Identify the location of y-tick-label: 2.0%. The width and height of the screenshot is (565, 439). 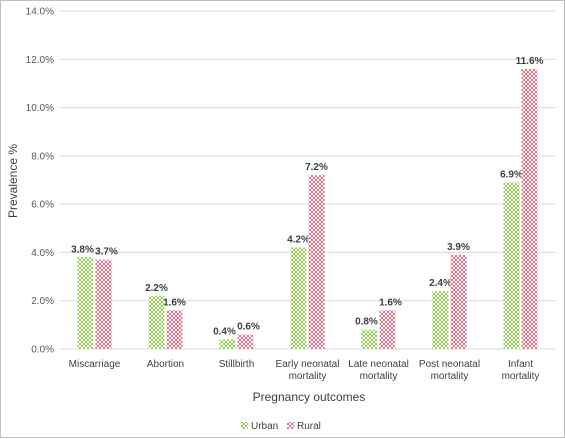
(42, 301).